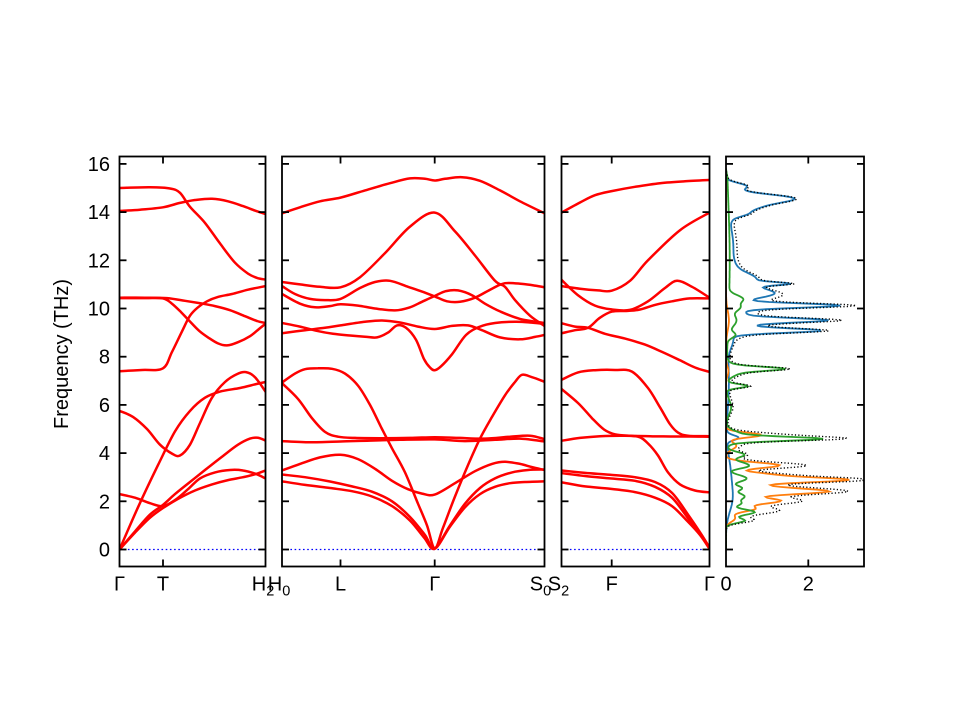 The width and height of the screenshot is (960, 720). I want to click on svg-text: L, so click(340, 585).